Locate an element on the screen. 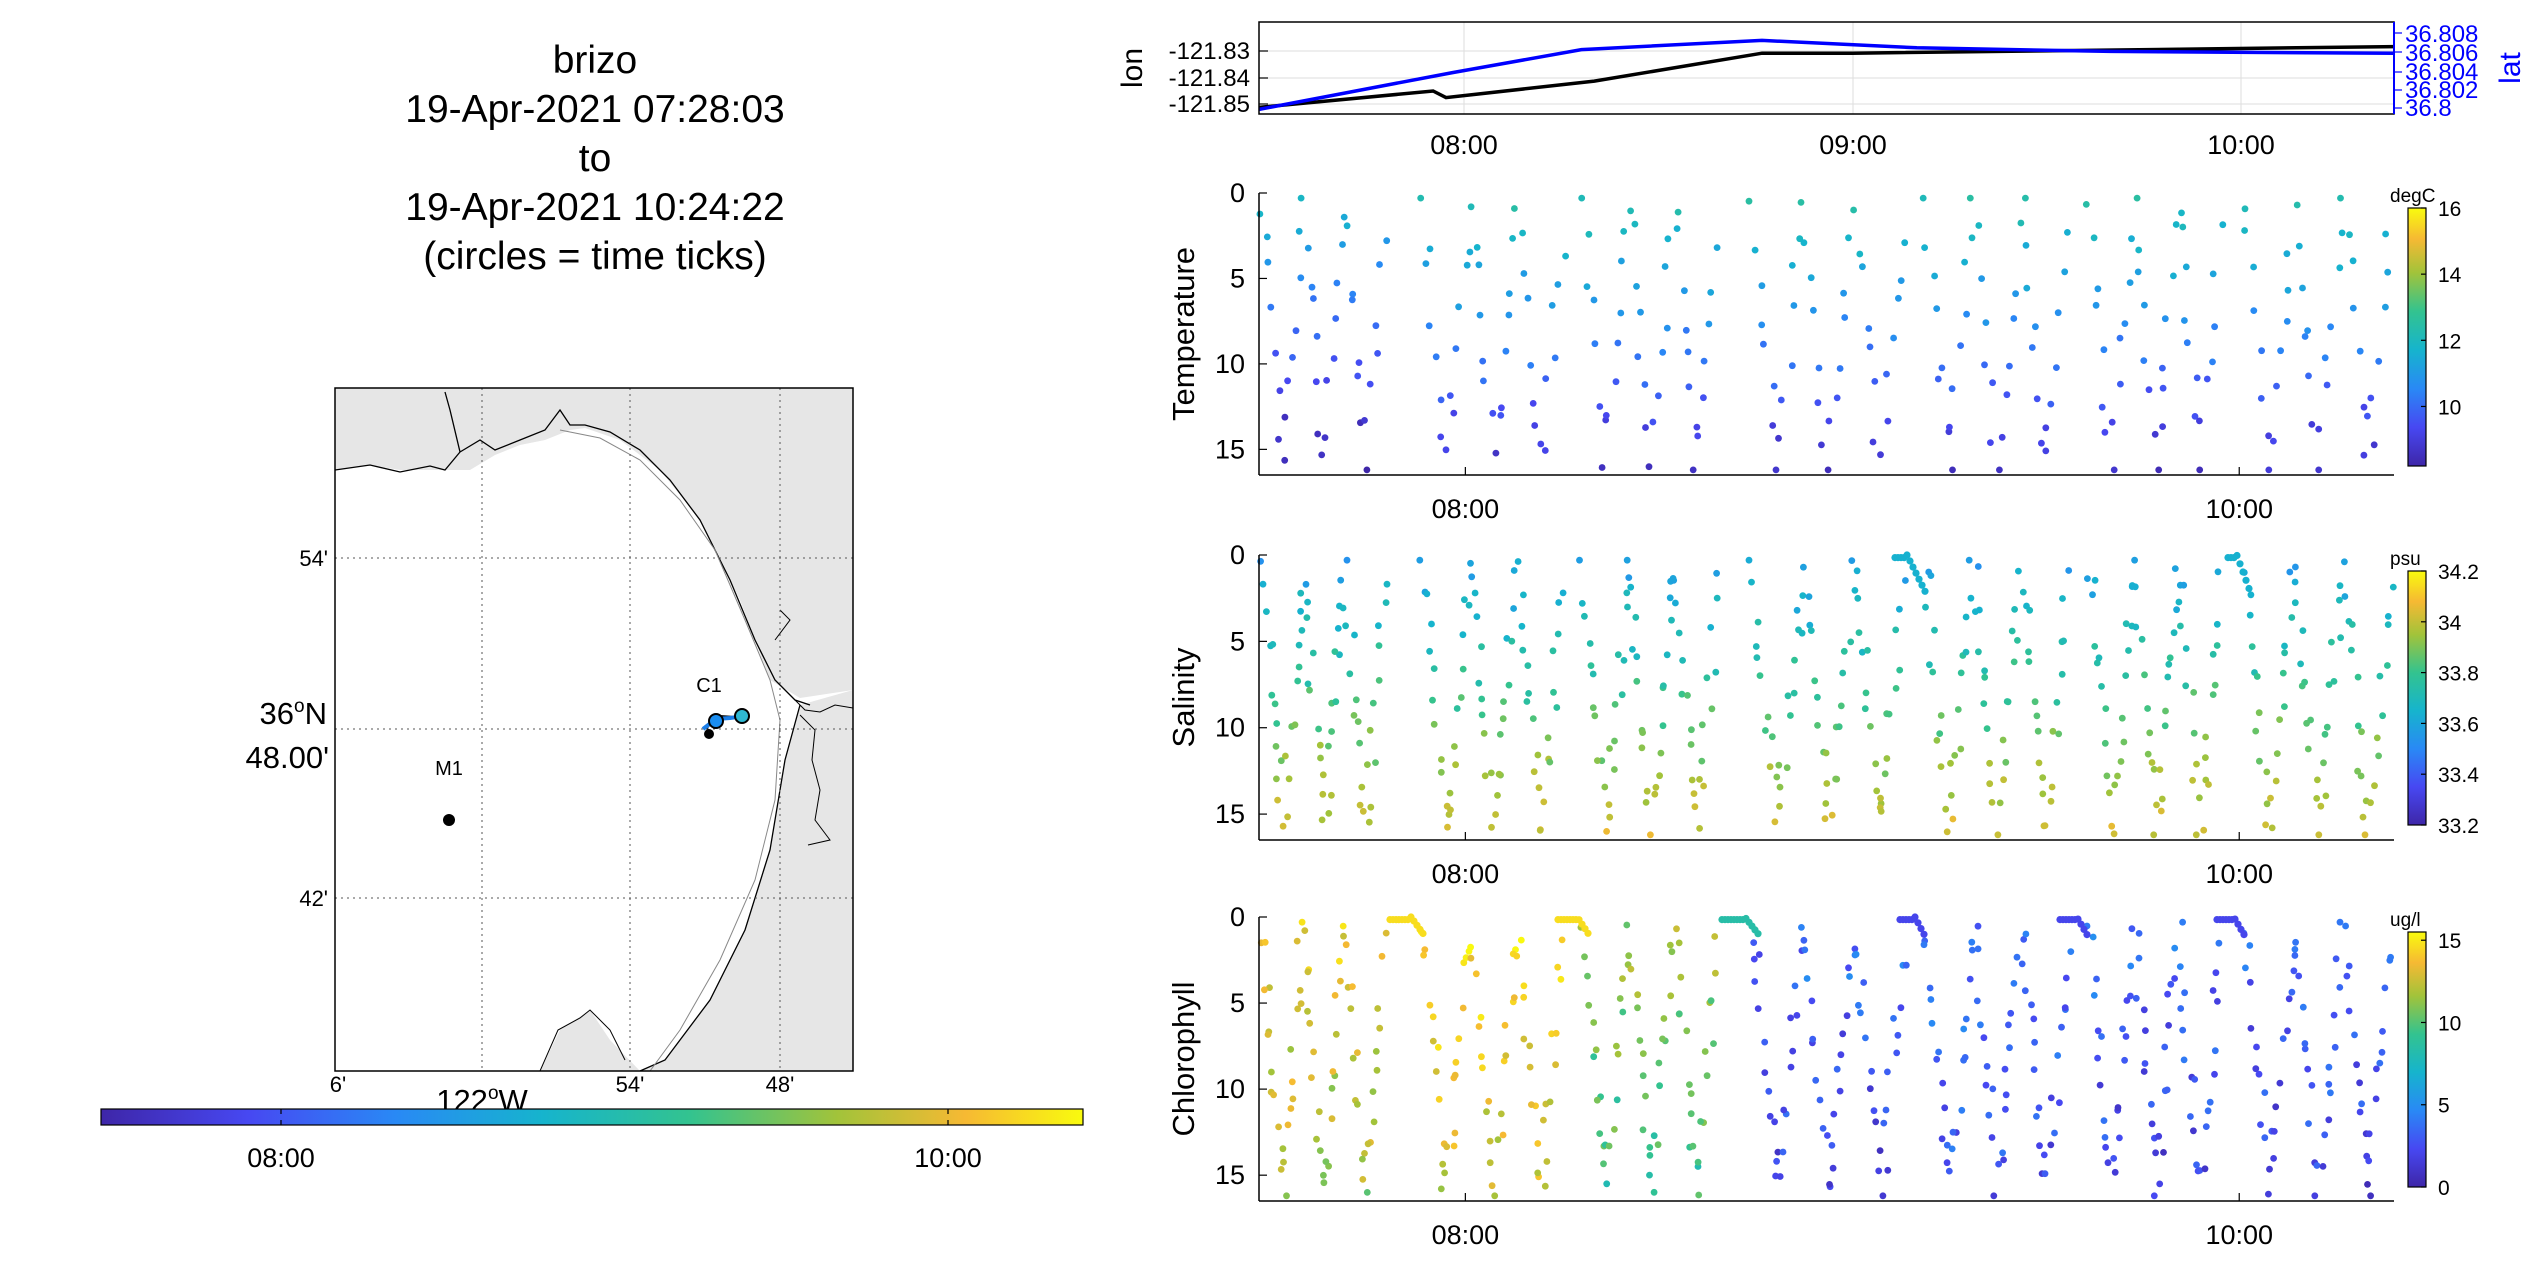  colorbar-tick-label: 10 is located at coordinates (2449, 1023).